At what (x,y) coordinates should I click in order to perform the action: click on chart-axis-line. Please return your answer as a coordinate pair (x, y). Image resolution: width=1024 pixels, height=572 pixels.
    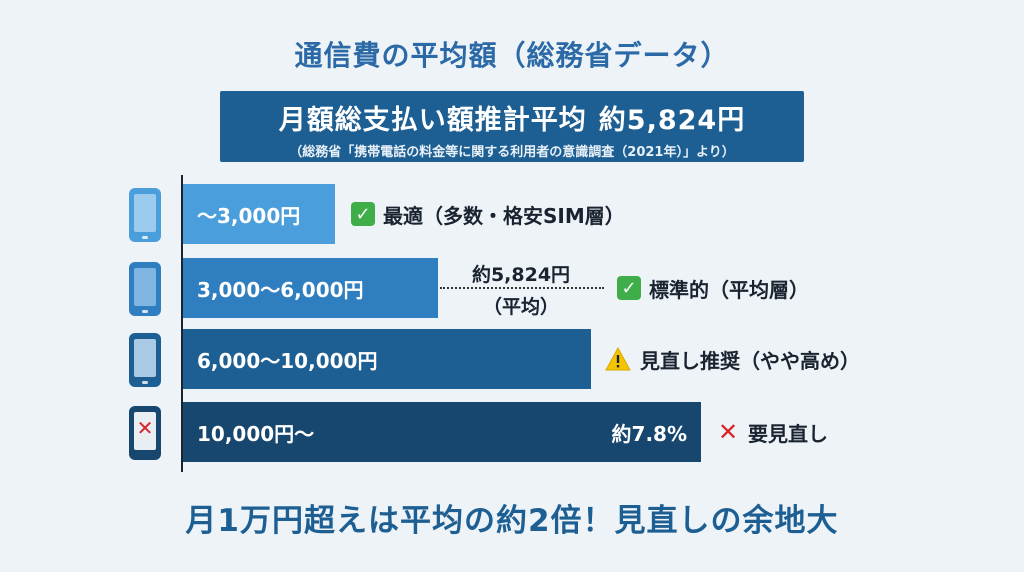
    Looking at the image, I should click on (182, 323).